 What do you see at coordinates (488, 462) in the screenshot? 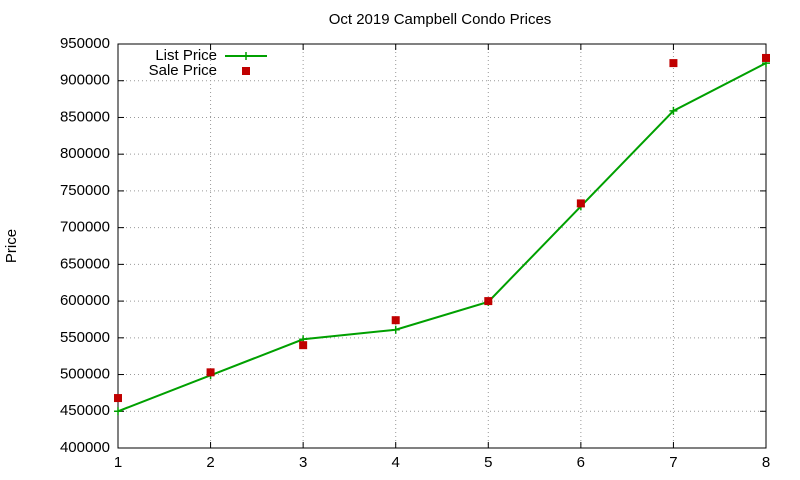
I see `x-tick-label: 5` at bounding box center [488, 462].